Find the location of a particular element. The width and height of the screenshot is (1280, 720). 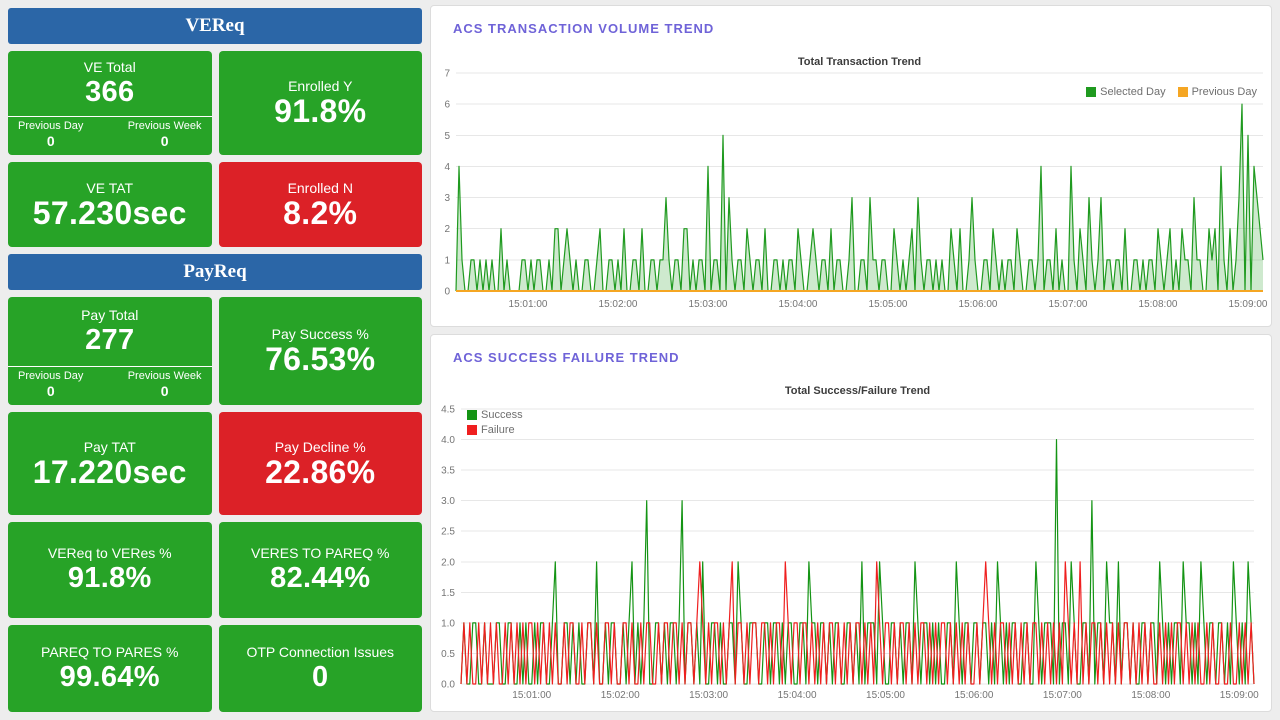

pay-prev-day-label: Previous Day is located at coordinates (51, 376).